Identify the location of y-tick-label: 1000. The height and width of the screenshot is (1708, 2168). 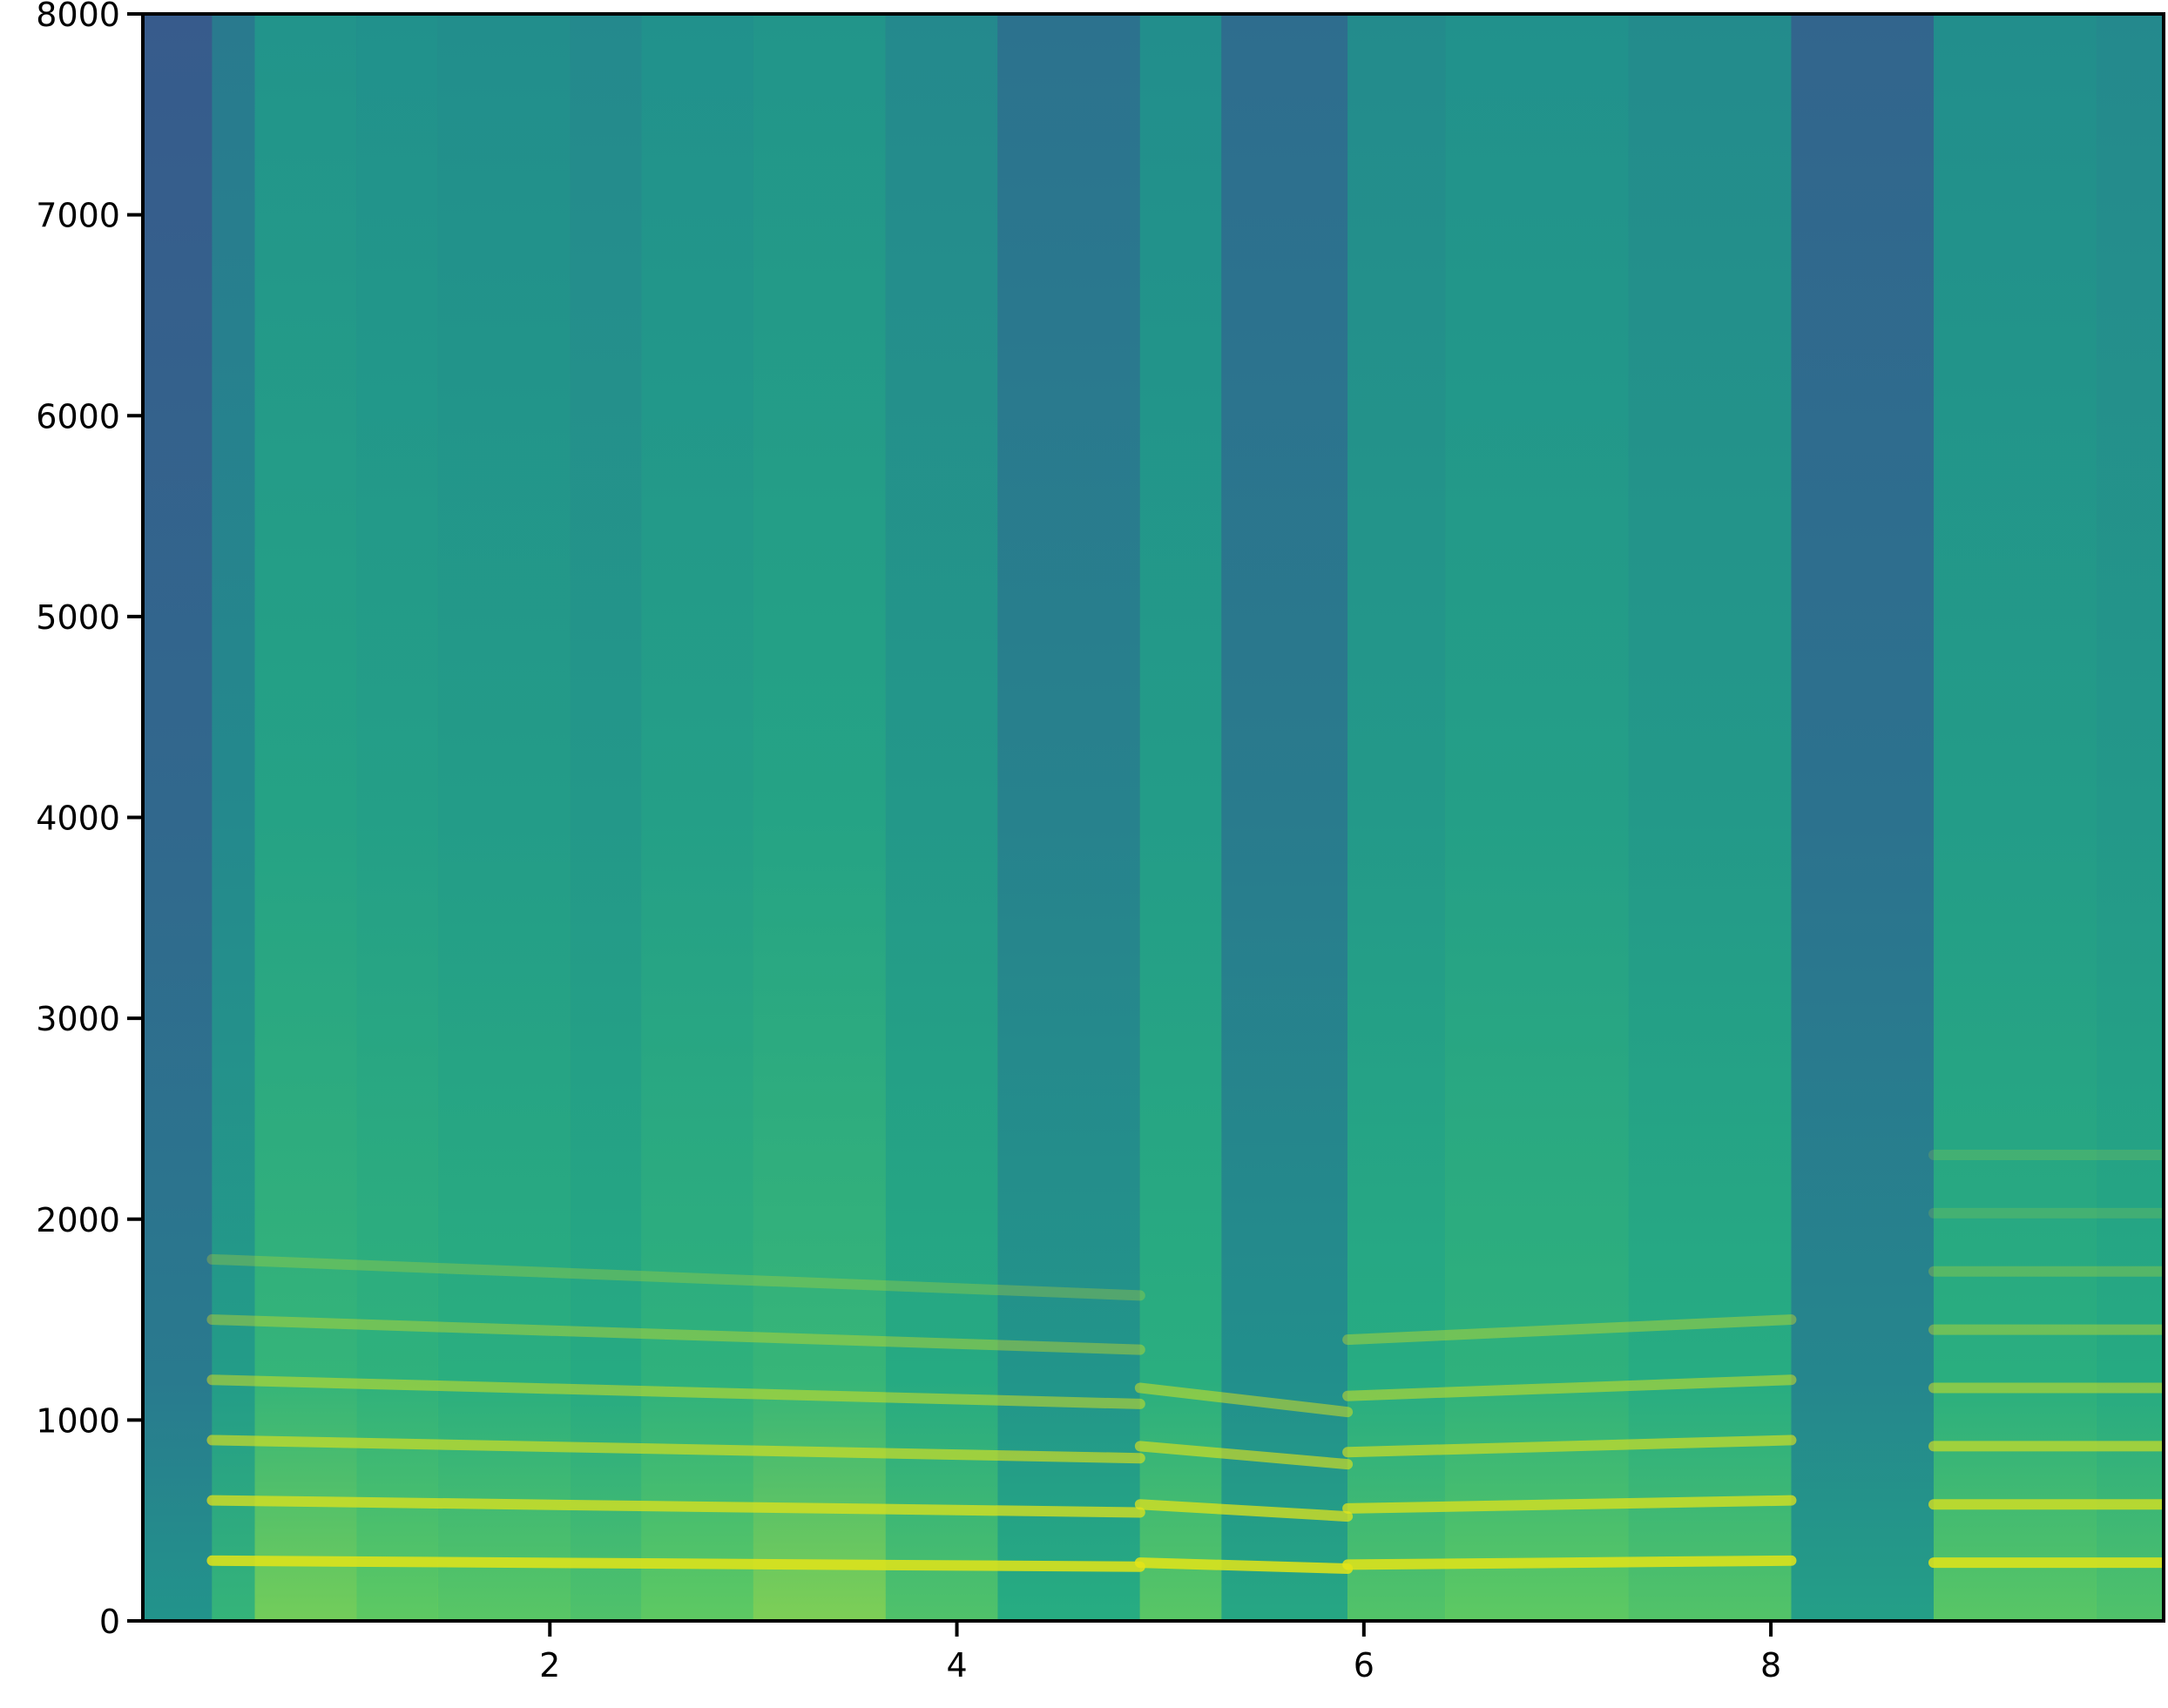
(78, 1420).